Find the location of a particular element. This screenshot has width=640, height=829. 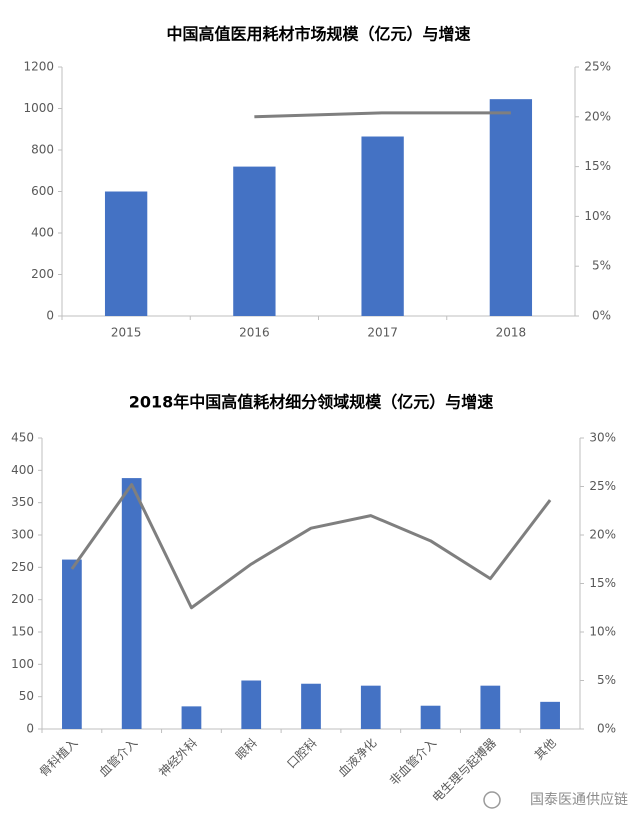

y-tick-label: 350 is located at coordinates (22, 502).